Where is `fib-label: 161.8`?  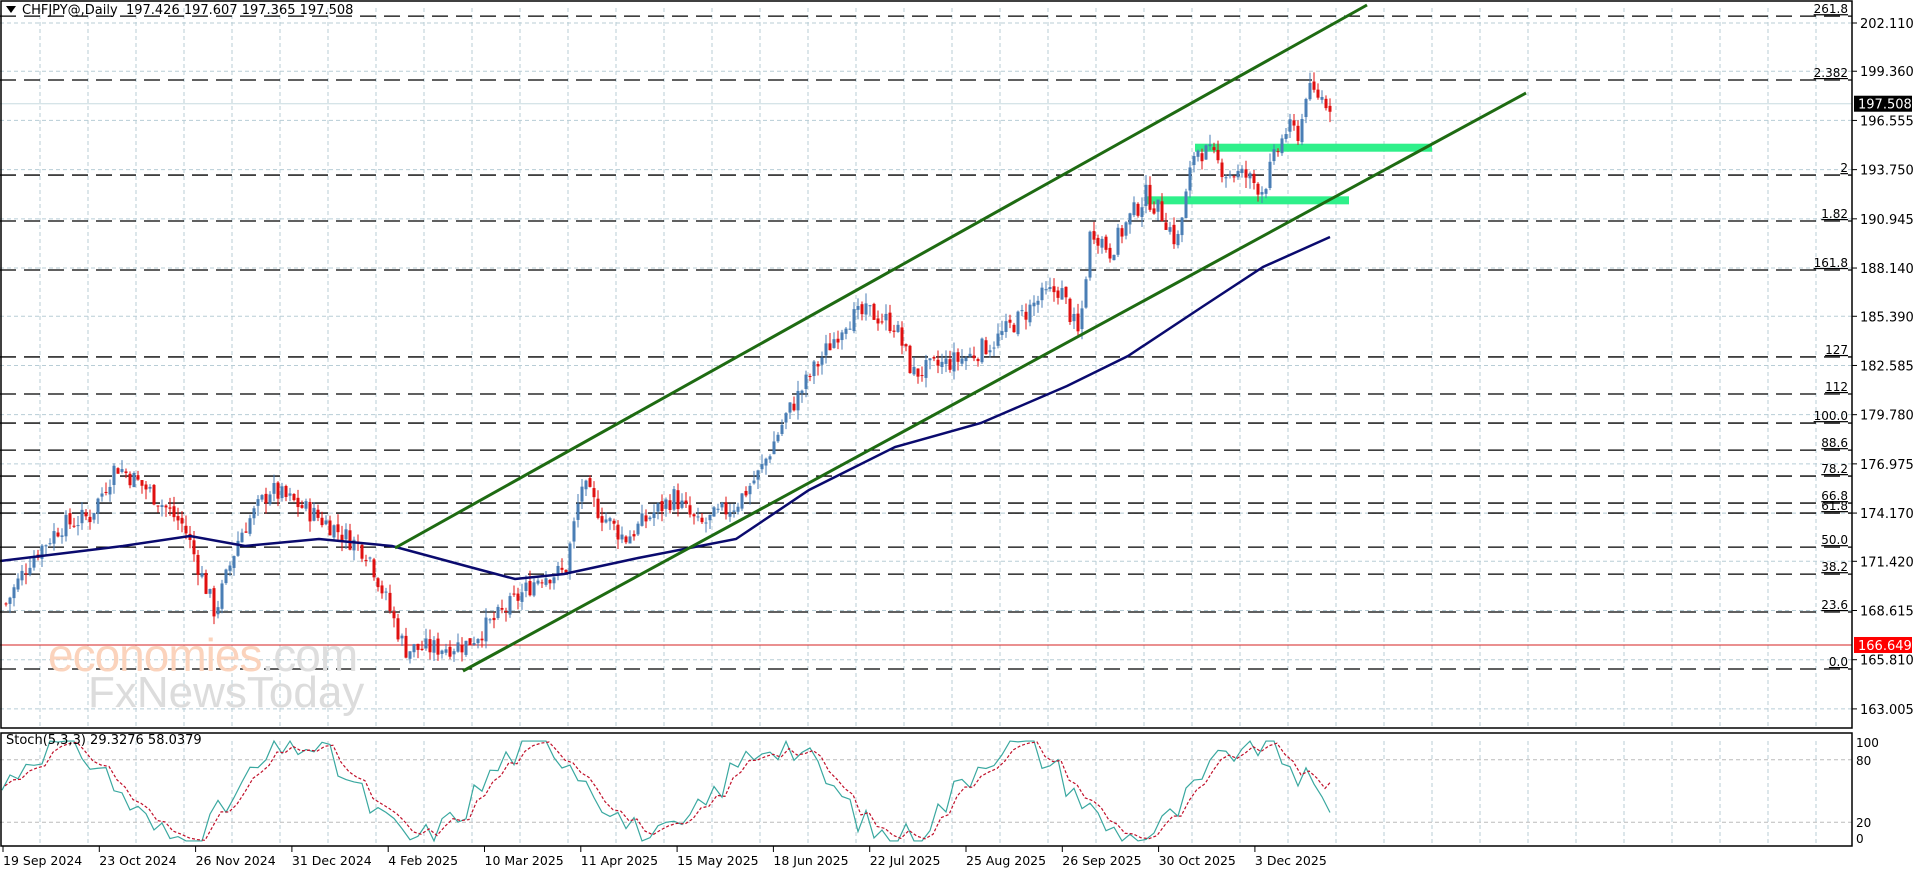
fib-label: 161.8 is located at coordinates (1831, 263).